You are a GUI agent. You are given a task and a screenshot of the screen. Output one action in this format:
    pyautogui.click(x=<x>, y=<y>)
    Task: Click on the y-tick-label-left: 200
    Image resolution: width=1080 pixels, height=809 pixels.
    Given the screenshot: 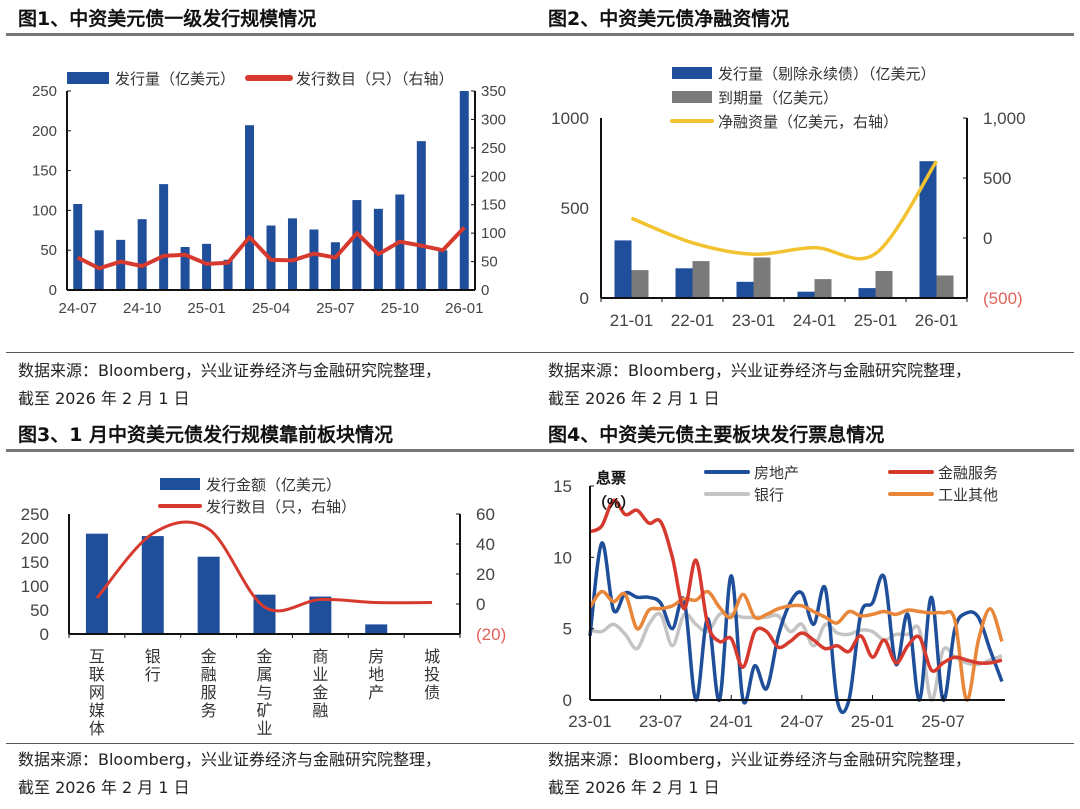 What is the action you would take?
    pyautogui.click(x=35, y=538)
    